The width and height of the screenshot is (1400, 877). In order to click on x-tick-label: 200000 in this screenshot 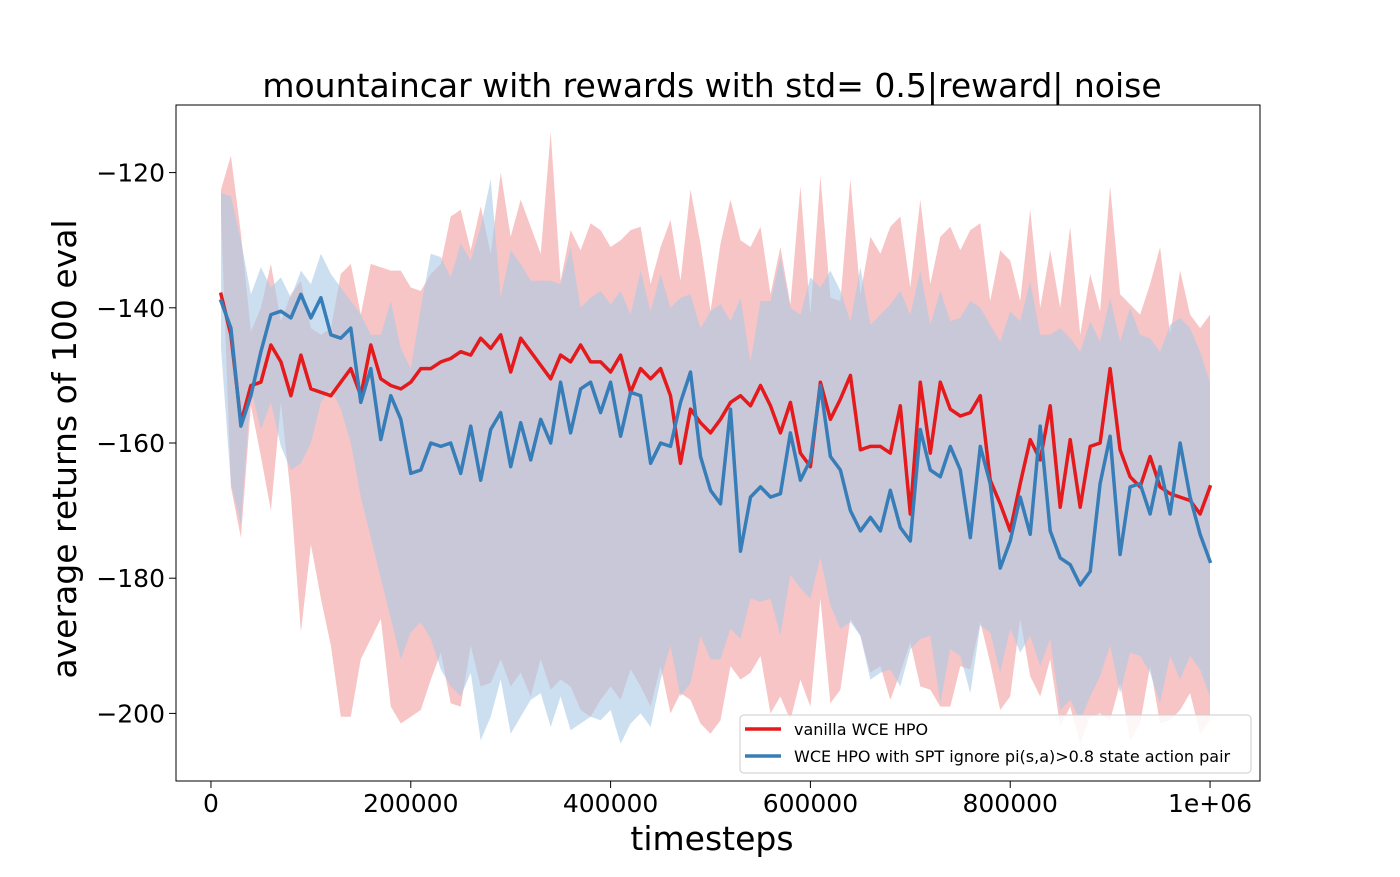, I will do `click(410, 803)`.